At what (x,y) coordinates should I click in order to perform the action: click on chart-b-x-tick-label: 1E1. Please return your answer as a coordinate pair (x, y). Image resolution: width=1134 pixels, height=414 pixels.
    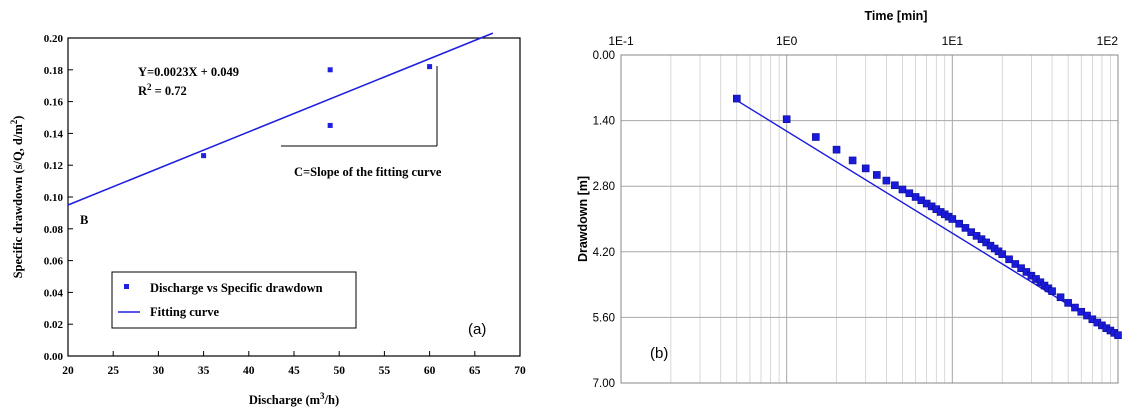
    Looking at the image, I should click on (953, 41).